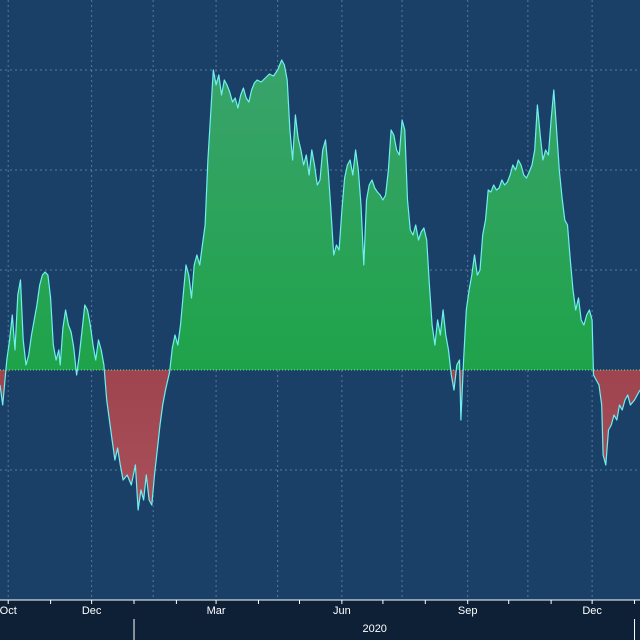 The height and width of the screenshot is (640, 640). What do you see at coordinates (8, 611) in the screenshot?
I see `x-tick-label: Oct` at bounding box center [8, 611].